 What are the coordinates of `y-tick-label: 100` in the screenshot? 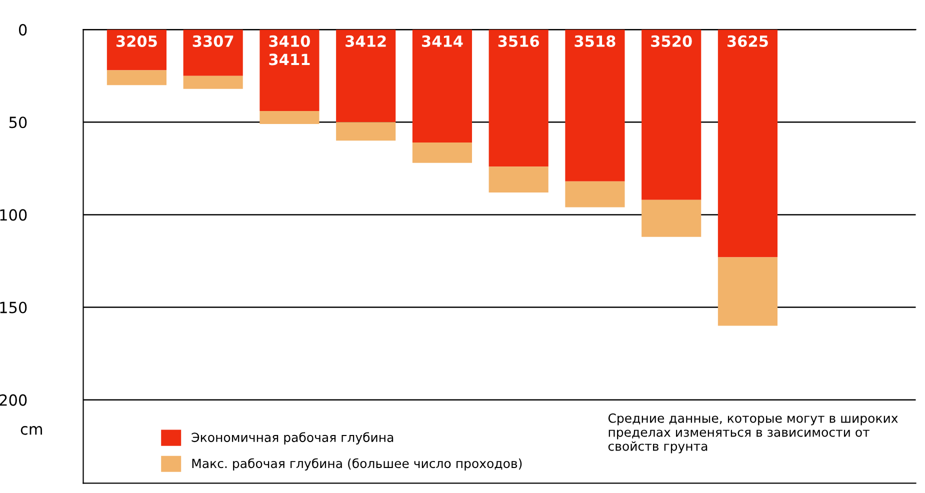 It's located at (13, 215).